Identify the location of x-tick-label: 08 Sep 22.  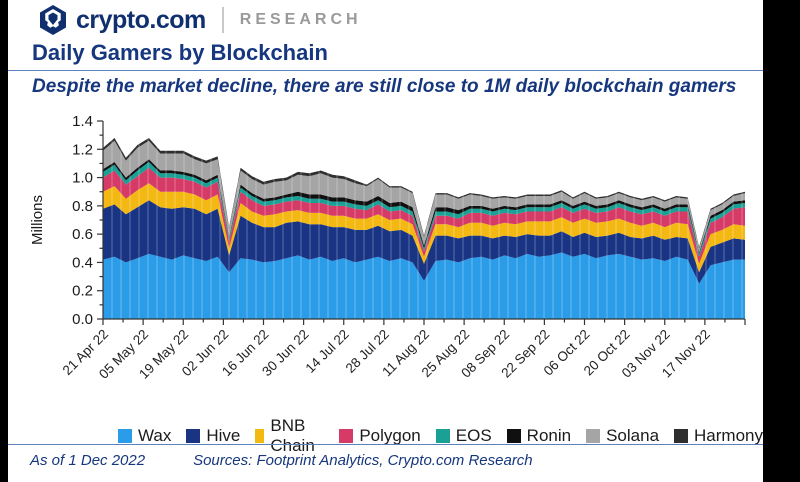
(485, 354).